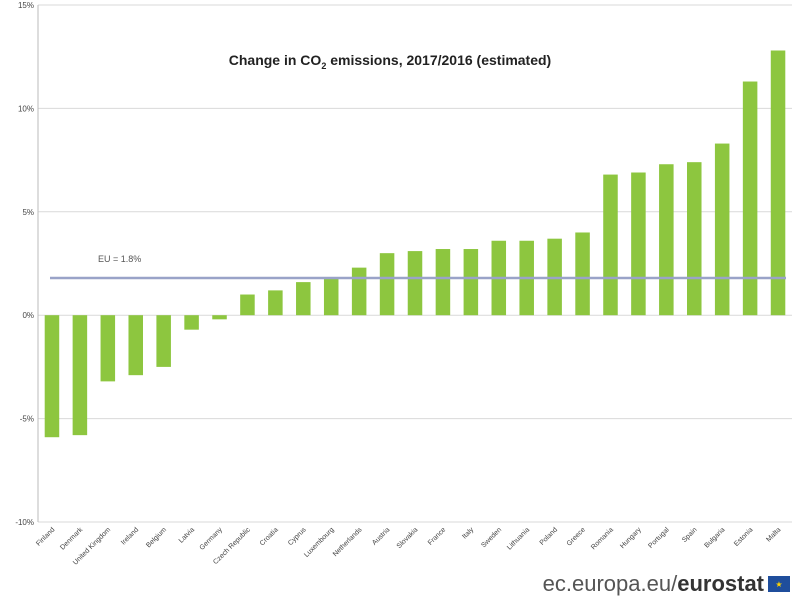  What do you see at coordinates (610, 583) in the screenshot?
I see `footer-site: ec.europa.eu/` at bounding box center [610, 583].